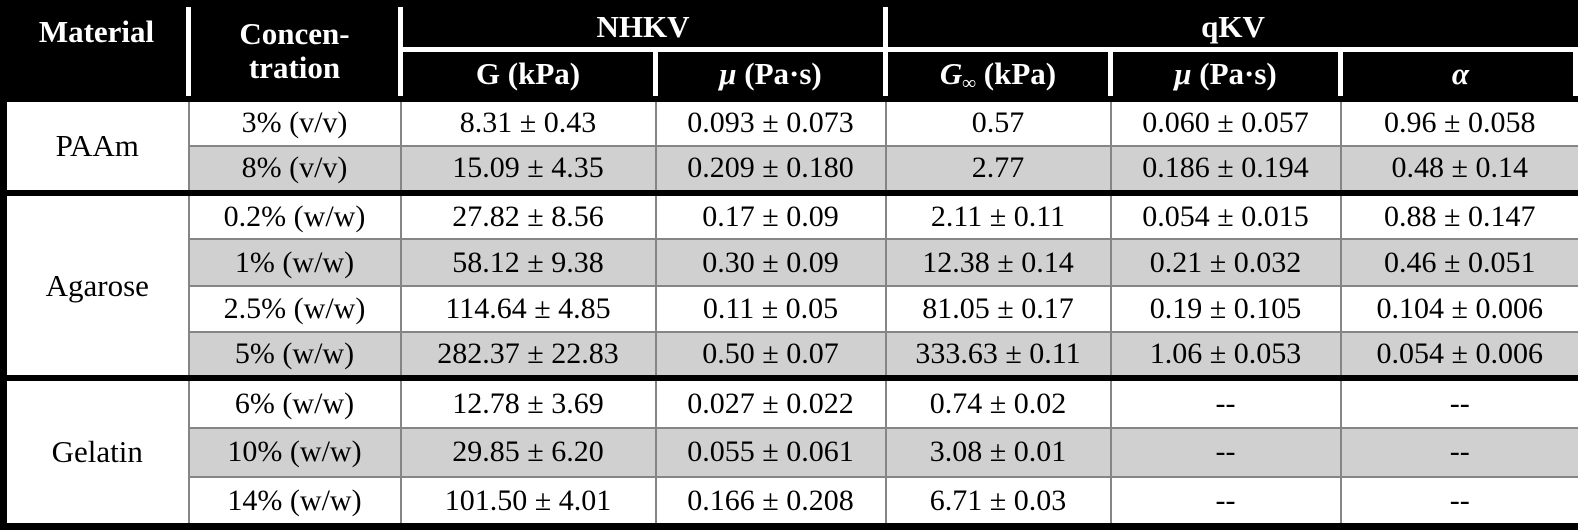 Image resolution: width=1578 pixels, height=530 pixels. I want to click on value-g-cell: 8.31 ± 0.43, so click(528, 122).